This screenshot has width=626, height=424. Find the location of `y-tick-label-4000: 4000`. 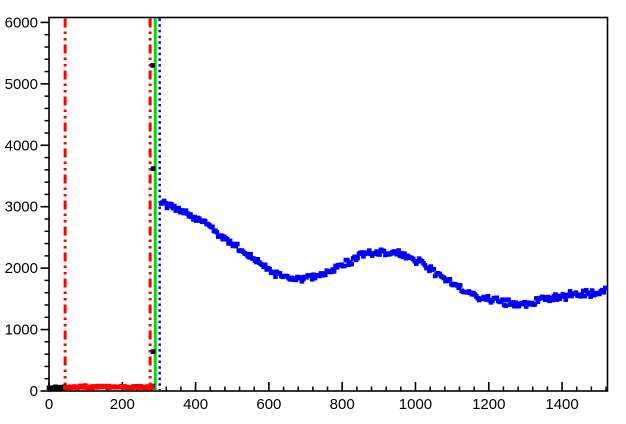

y-tick-label-4000: 4000 is located at coordinates (21, 145).